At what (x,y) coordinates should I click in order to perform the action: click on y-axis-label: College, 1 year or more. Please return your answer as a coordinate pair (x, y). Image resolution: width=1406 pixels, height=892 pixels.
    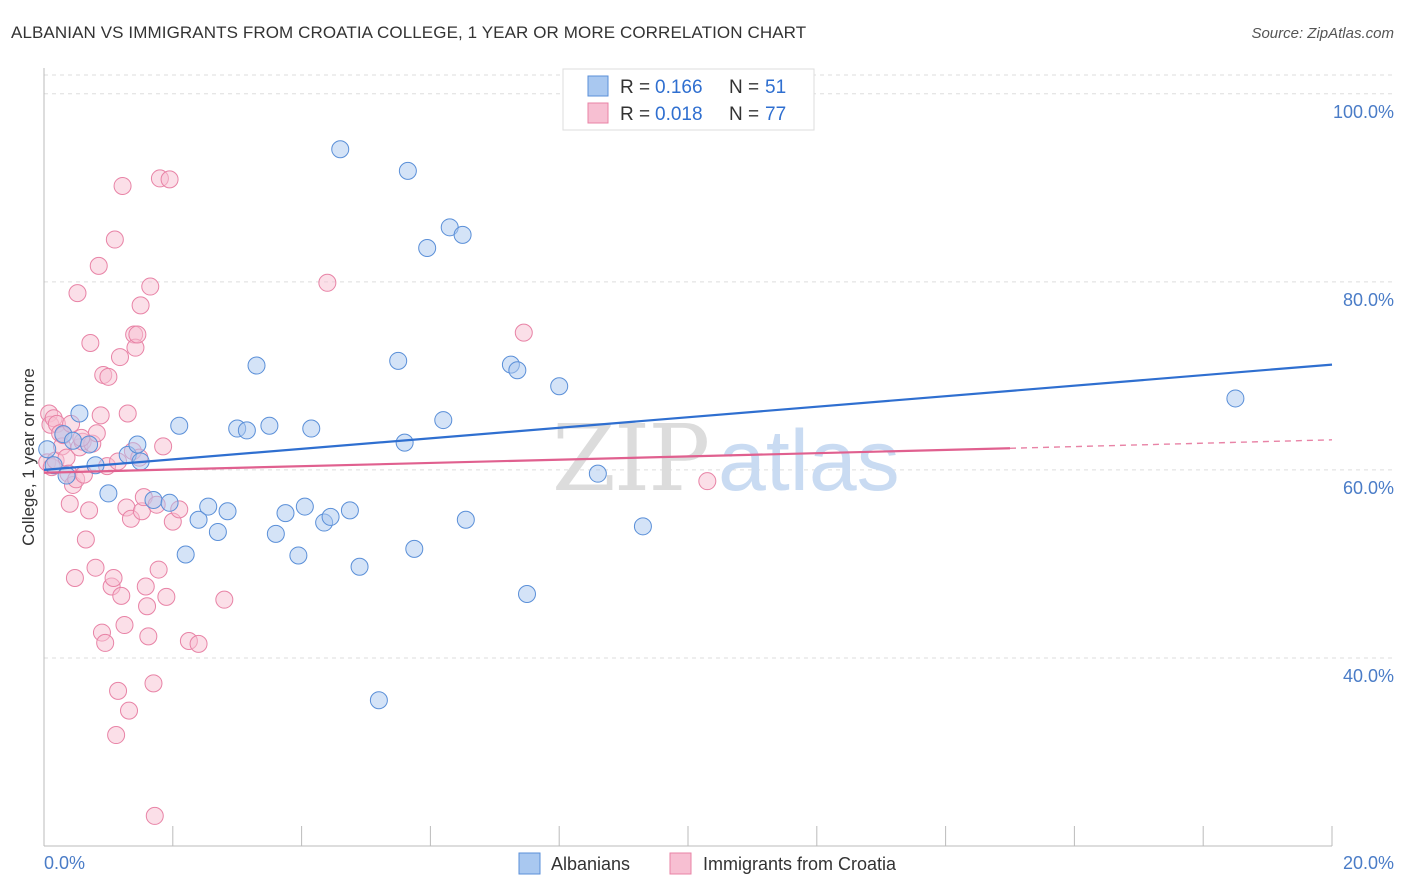
    Looking at the image, I should click on (28, 457).